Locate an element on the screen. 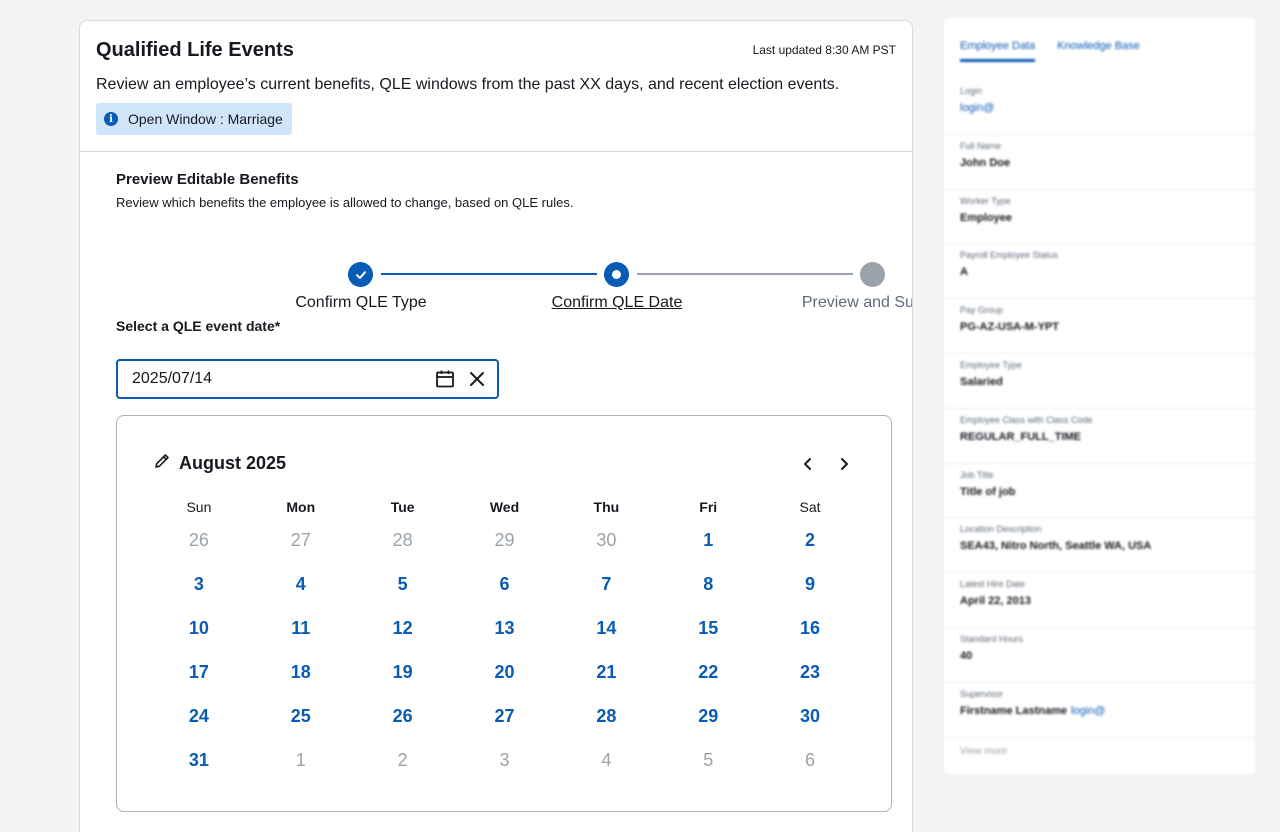 The width and height of the screenshot is (1280, 832). step-current-icon is located at coordinates (616, 274).